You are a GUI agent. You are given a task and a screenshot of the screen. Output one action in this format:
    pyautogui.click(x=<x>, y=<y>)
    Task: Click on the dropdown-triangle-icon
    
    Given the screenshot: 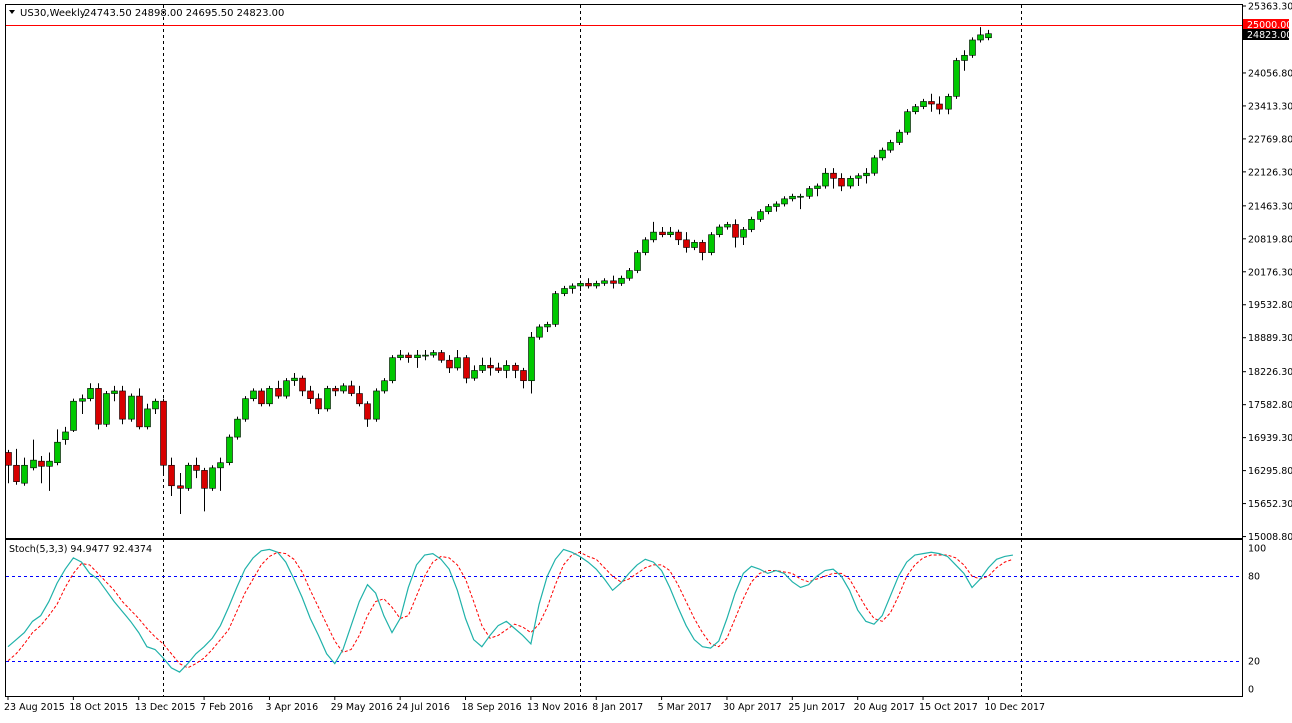 What is the action you would take?
    pyautogui.click(x=12, y=12)
    